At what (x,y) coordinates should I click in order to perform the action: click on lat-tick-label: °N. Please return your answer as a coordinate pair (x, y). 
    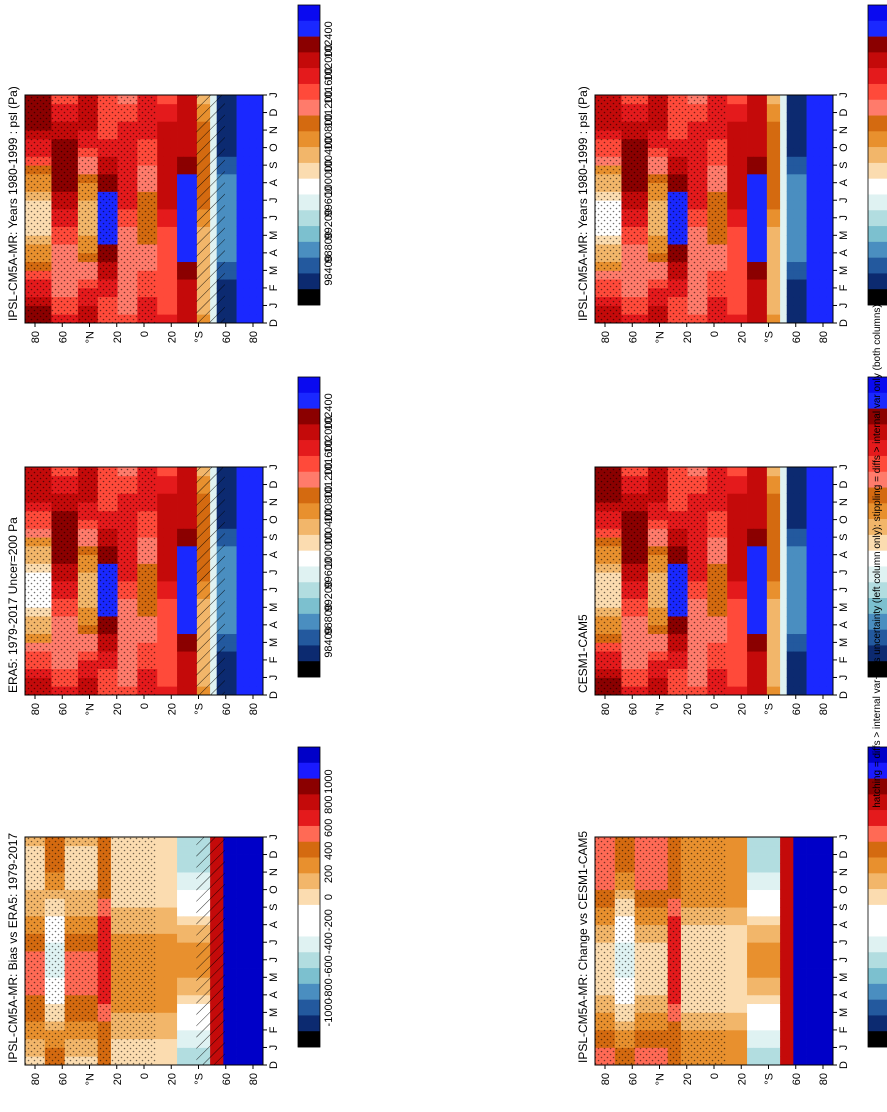
    Looking at the image, I should click on (661, 337).